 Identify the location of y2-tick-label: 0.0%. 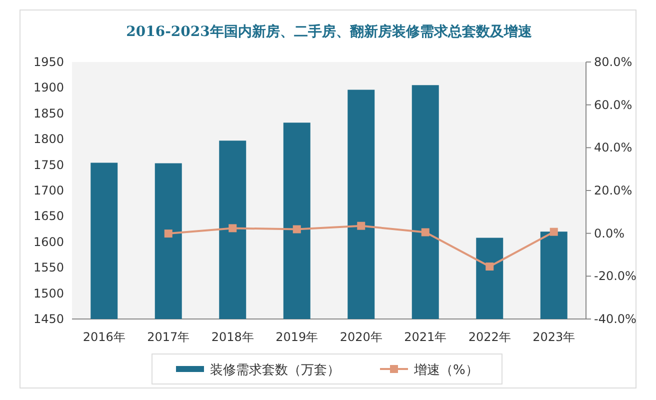
(609, 233).